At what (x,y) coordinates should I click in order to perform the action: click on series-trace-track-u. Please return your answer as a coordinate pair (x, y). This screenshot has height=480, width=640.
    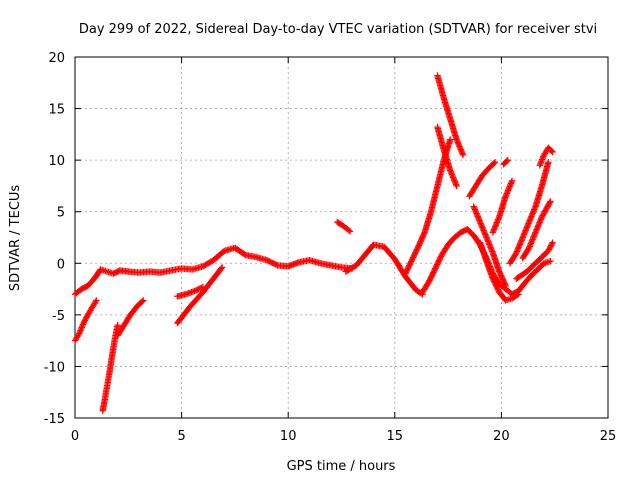
    Looking at the image, I should click on (505, 162).